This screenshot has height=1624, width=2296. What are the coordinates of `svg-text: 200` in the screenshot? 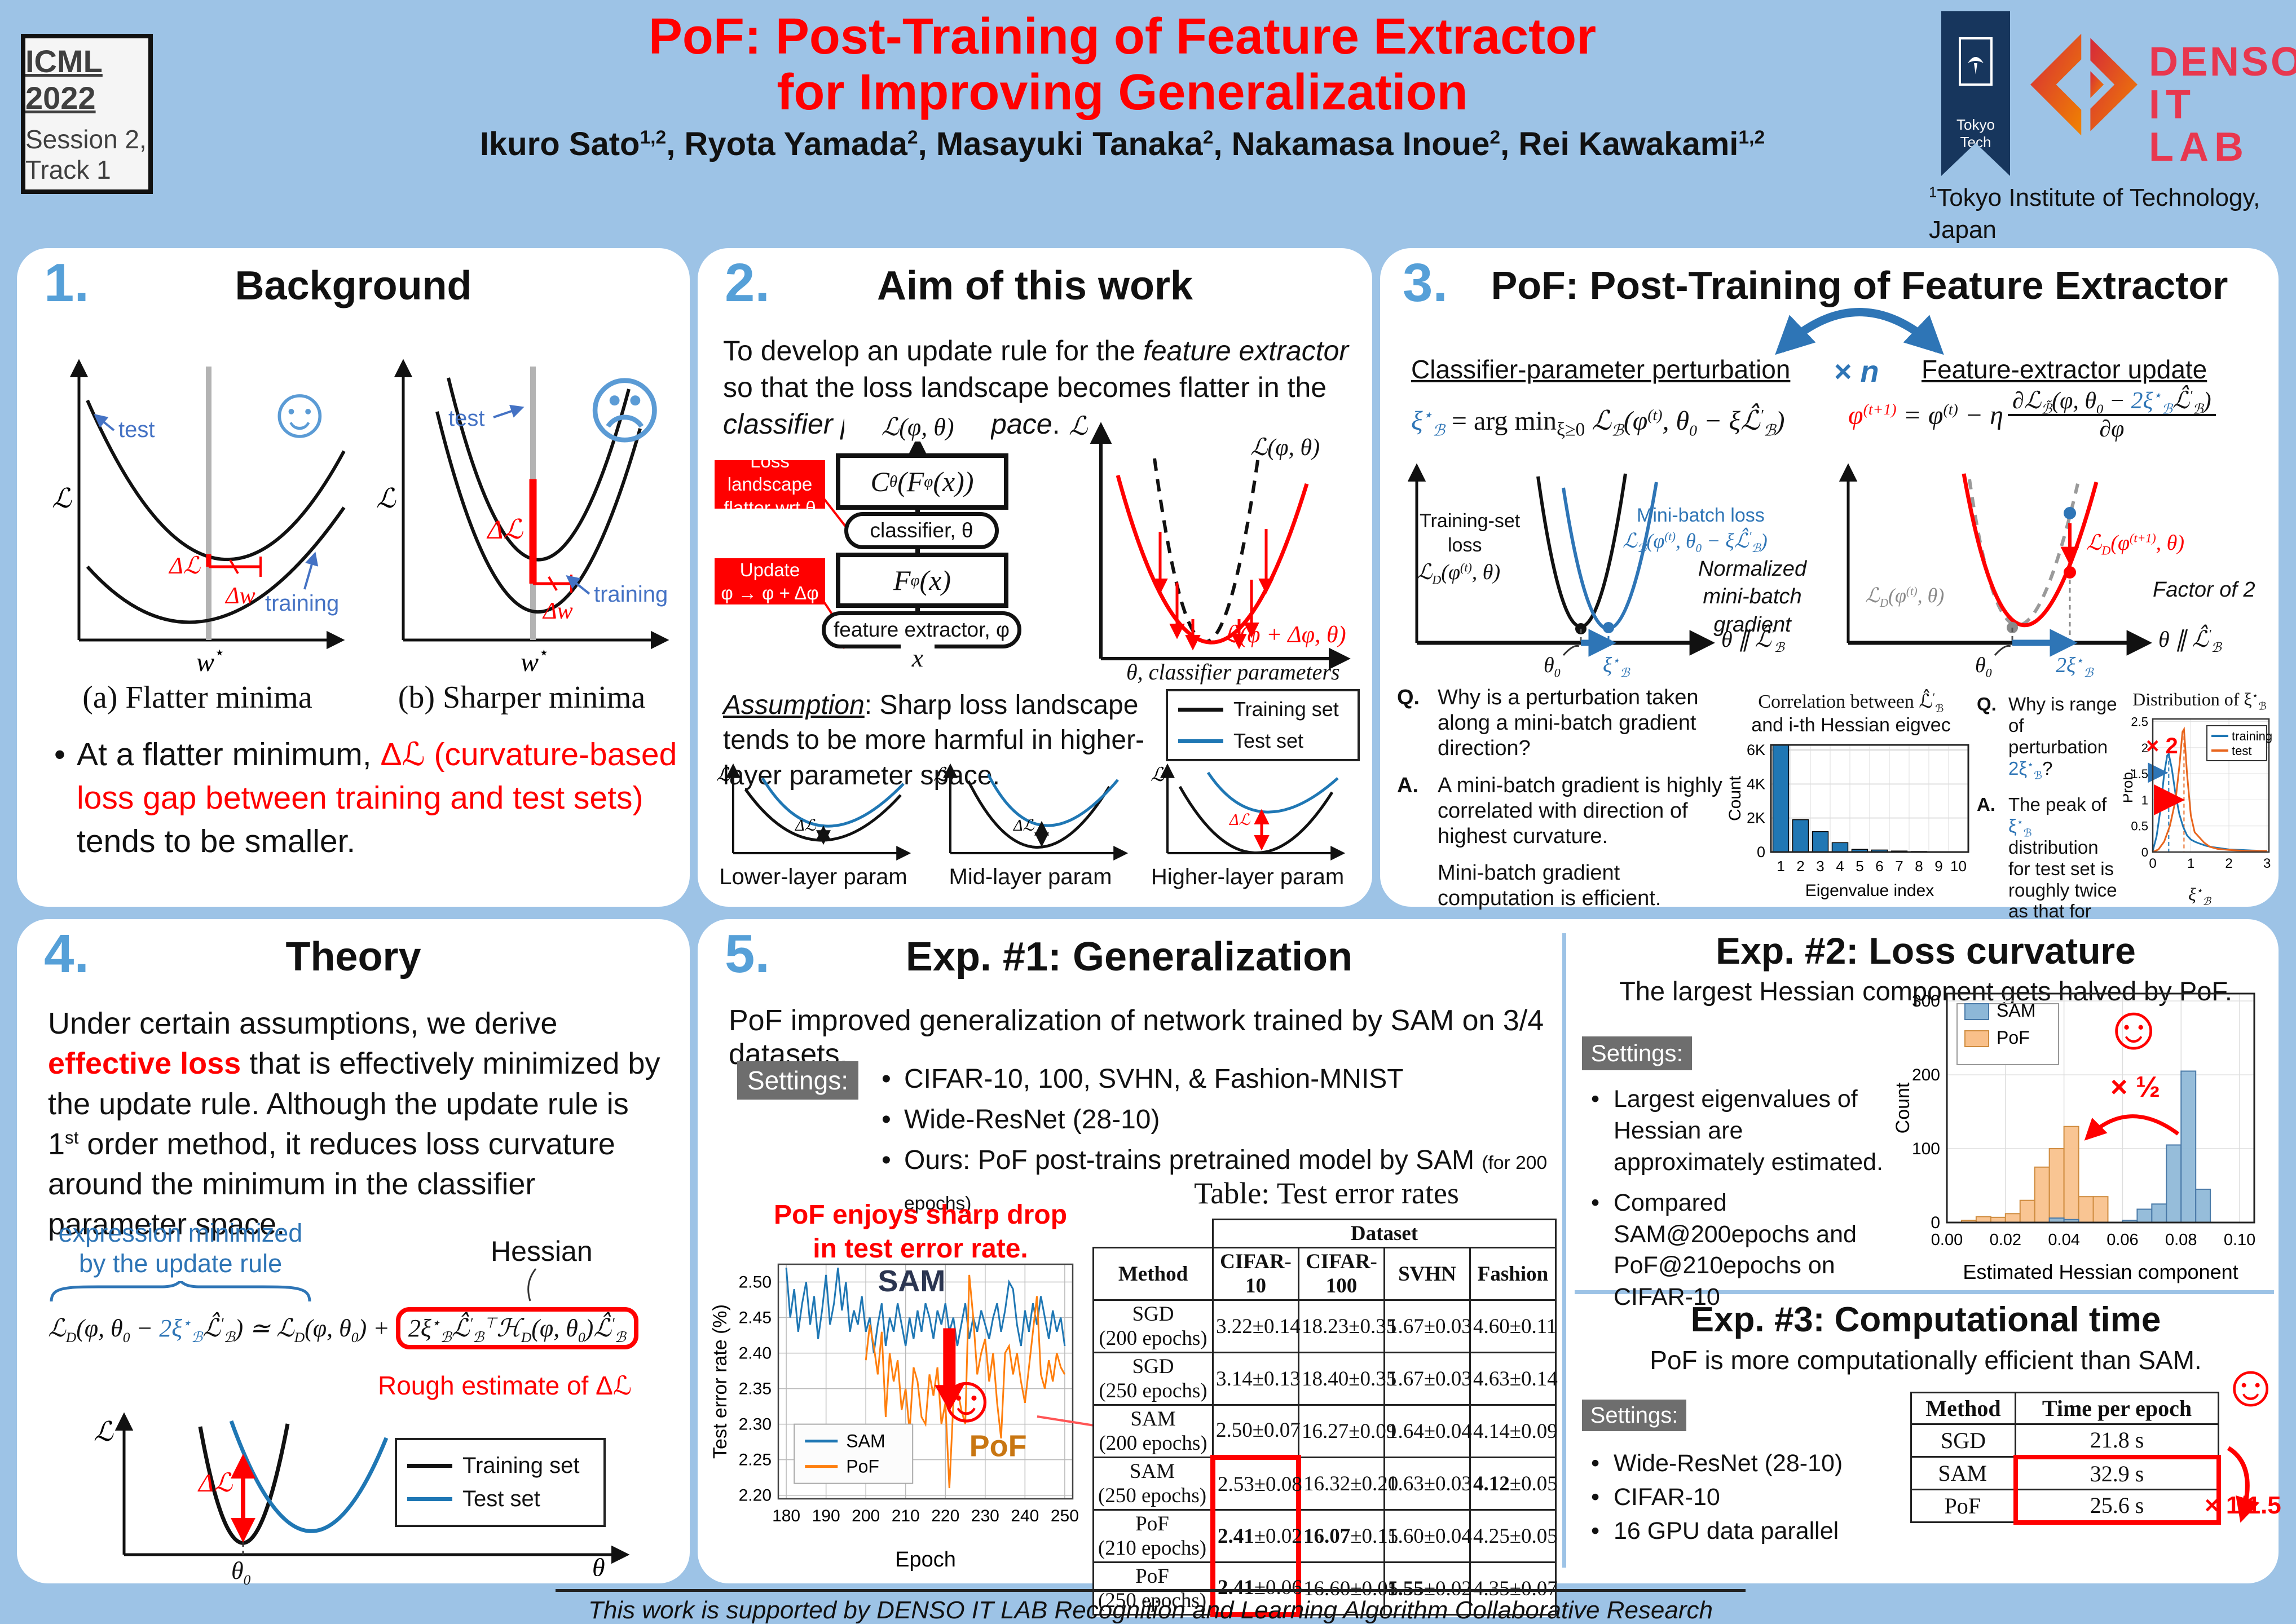 It's located at (1926, 1075).